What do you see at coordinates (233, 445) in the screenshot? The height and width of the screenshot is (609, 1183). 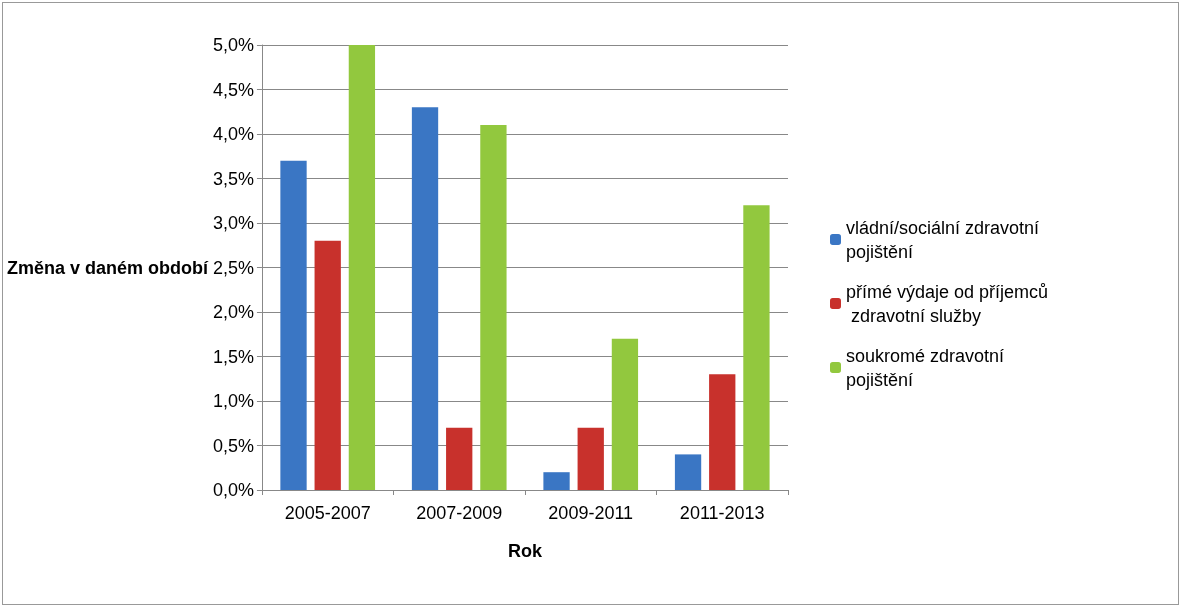 I see `y-tick-label: 0,5%` at bounding box center [233, 445].